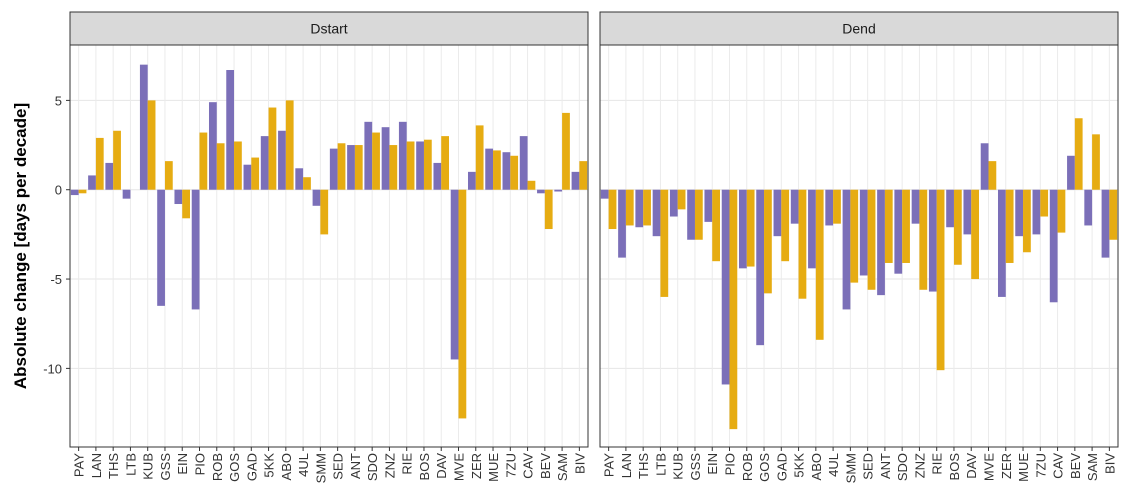 The image size is (1123, 491). What do you see at coordinates (626, 465) in the screenshot?
I see `x-tick-label: LAN` at bounding box center [626, 465].